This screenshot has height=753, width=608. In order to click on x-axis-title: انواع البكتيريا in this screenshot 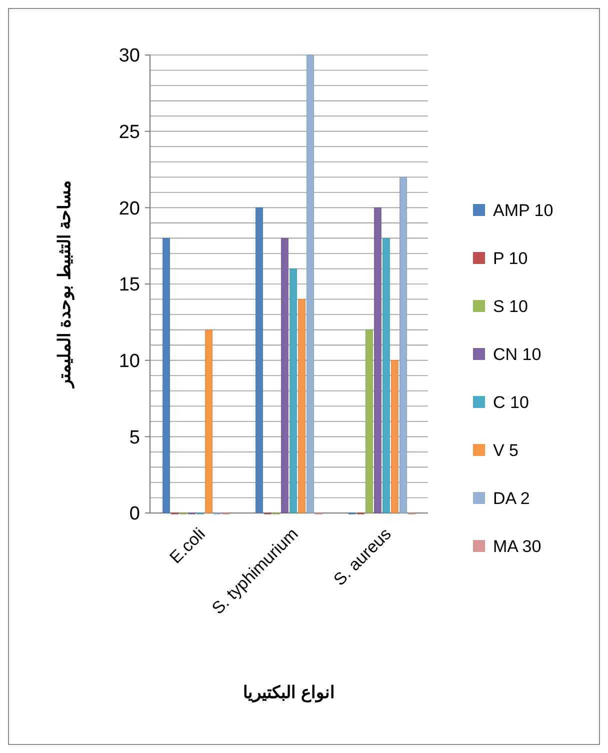, I will do `click(289, 693)`.